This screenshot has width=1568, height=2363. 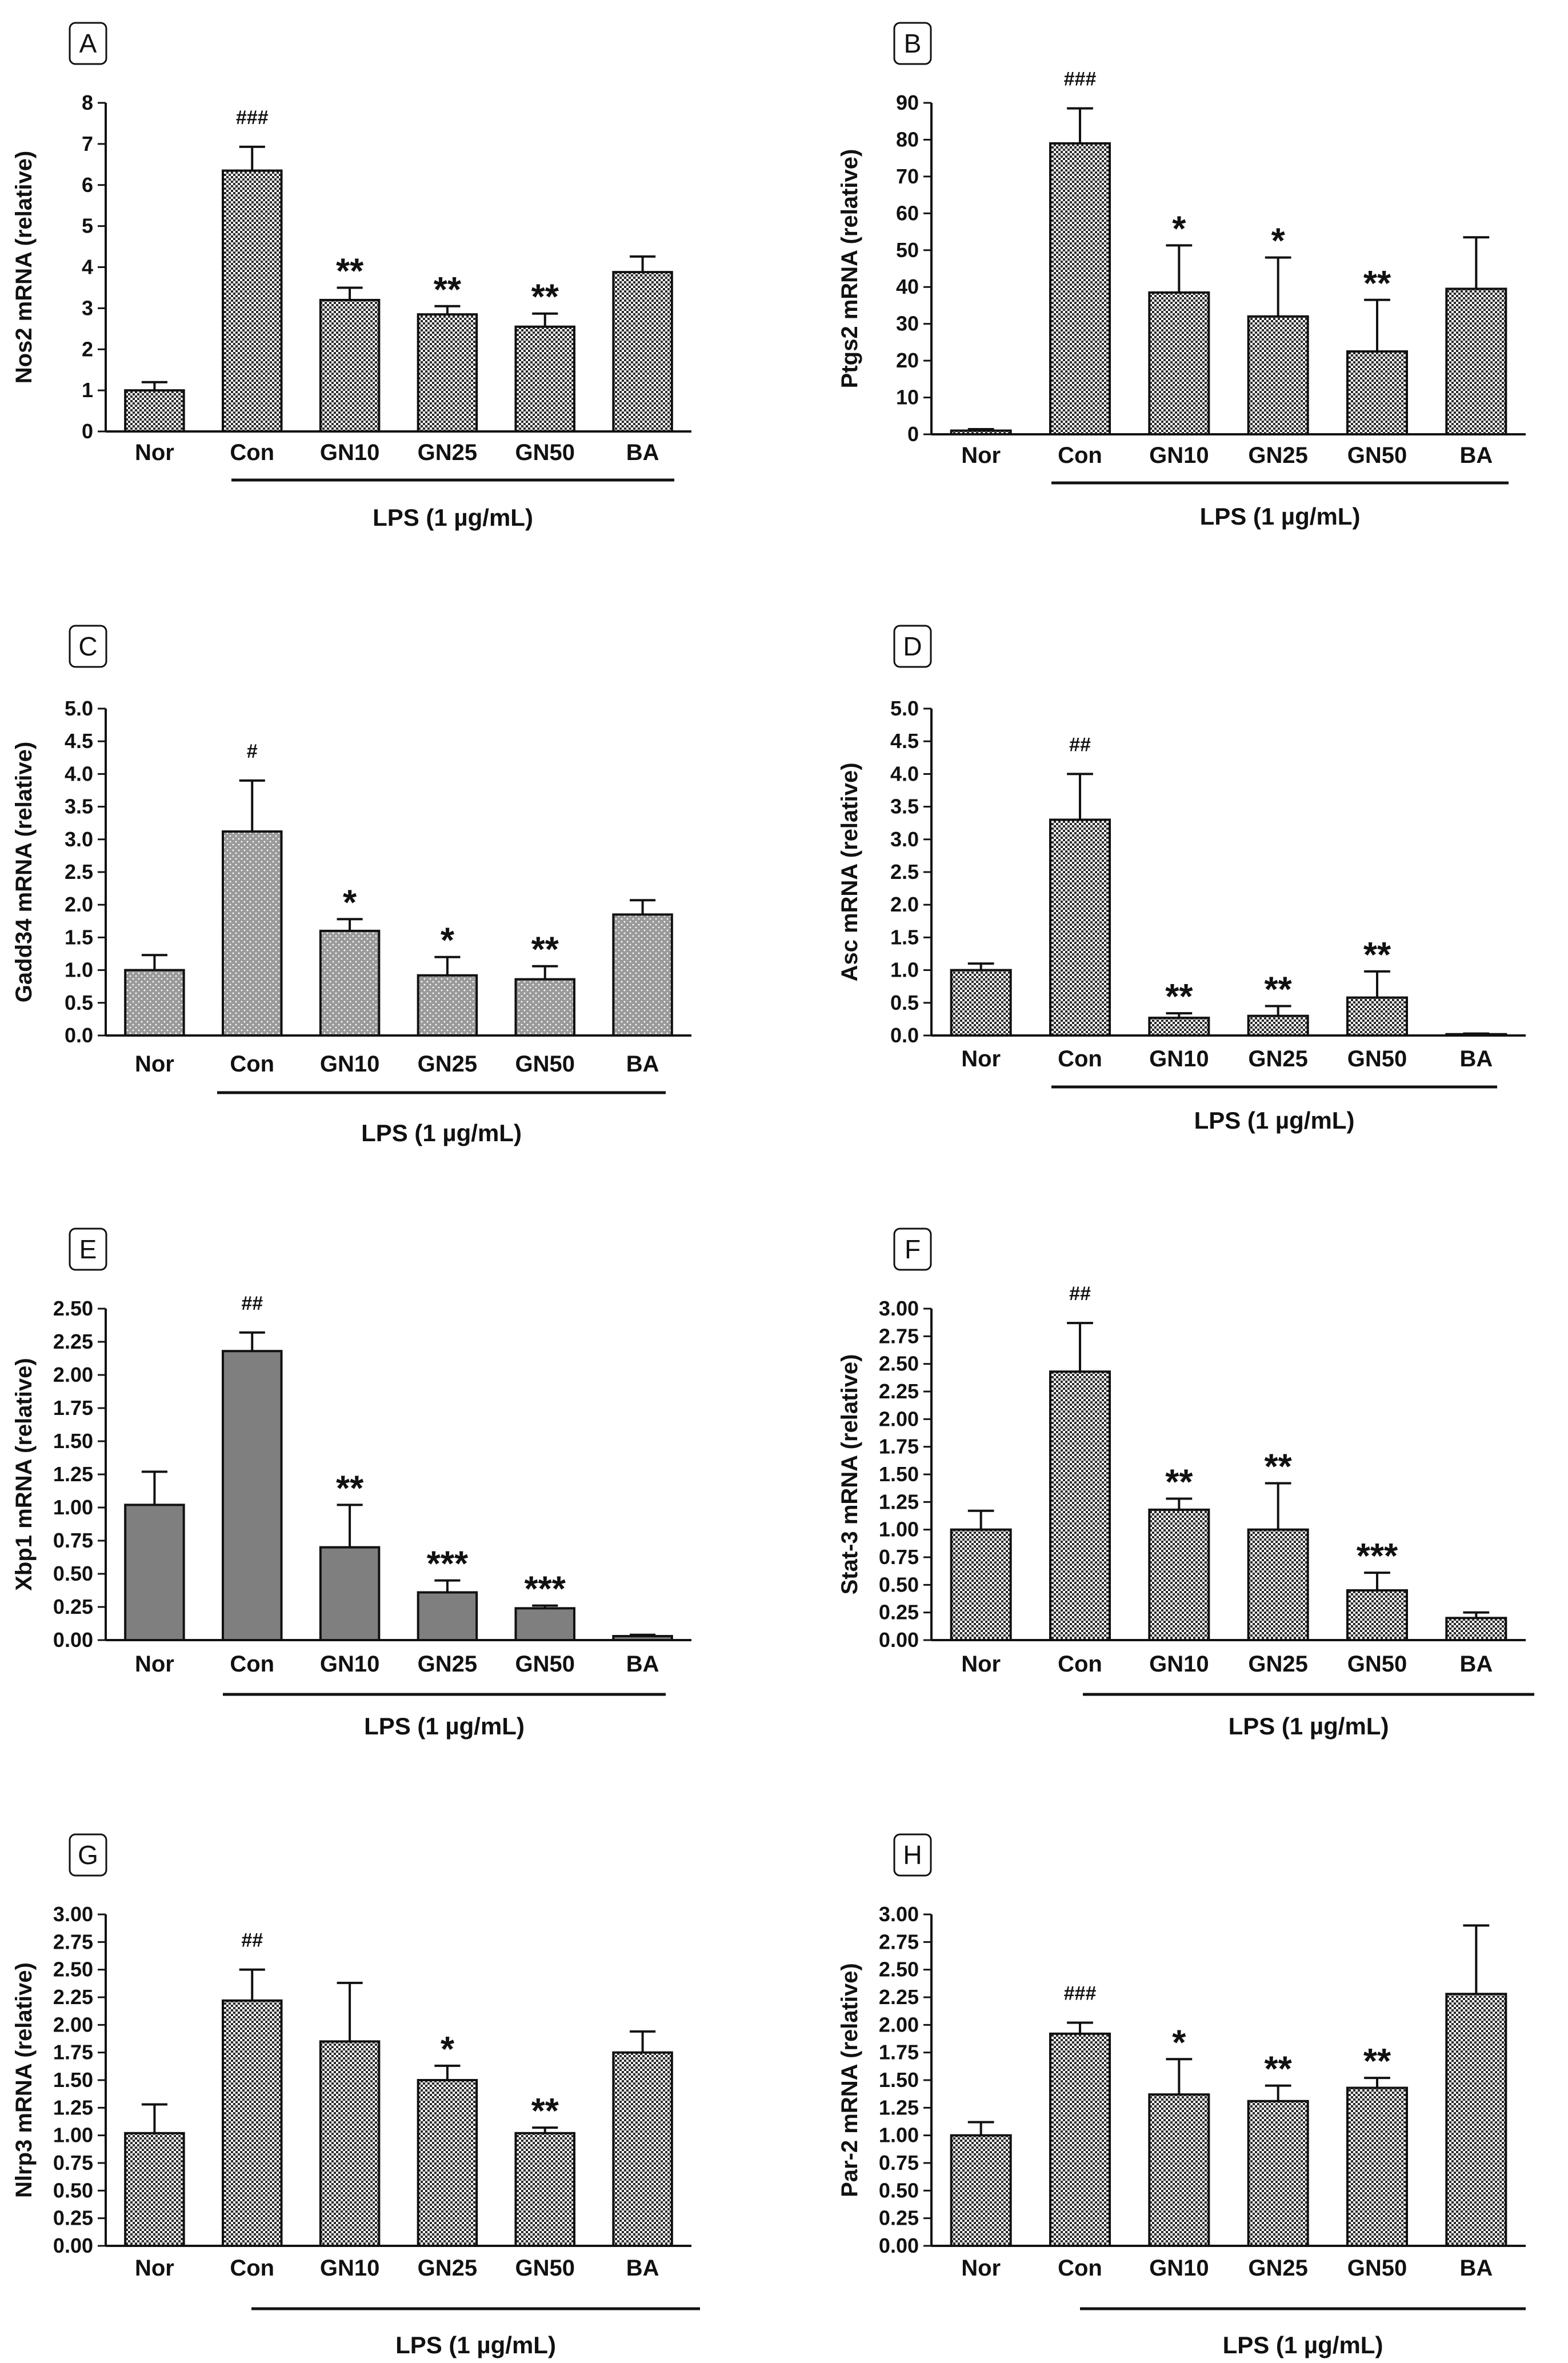 I want to click on y-tick-label: 4, so click(x=87, y=267).